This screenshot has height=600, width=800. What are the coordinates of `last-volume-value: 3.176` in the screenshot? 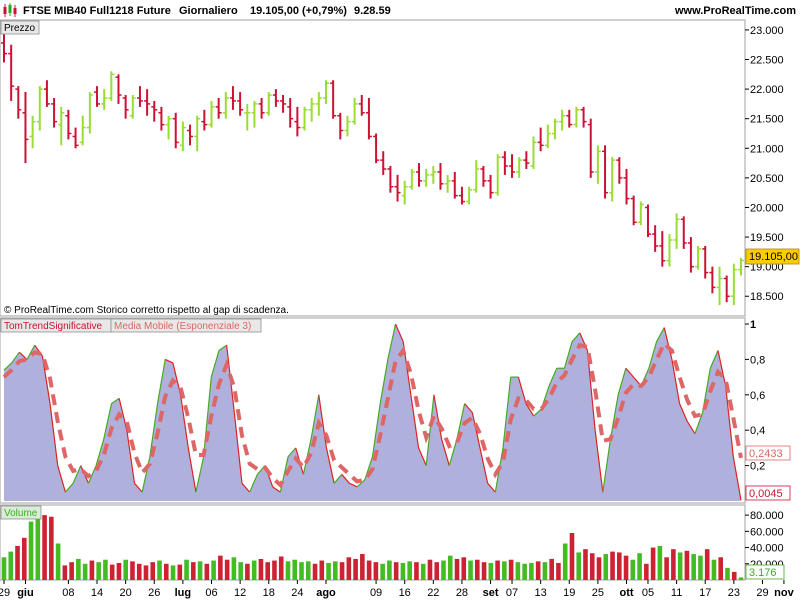 It's located at (763, 573).